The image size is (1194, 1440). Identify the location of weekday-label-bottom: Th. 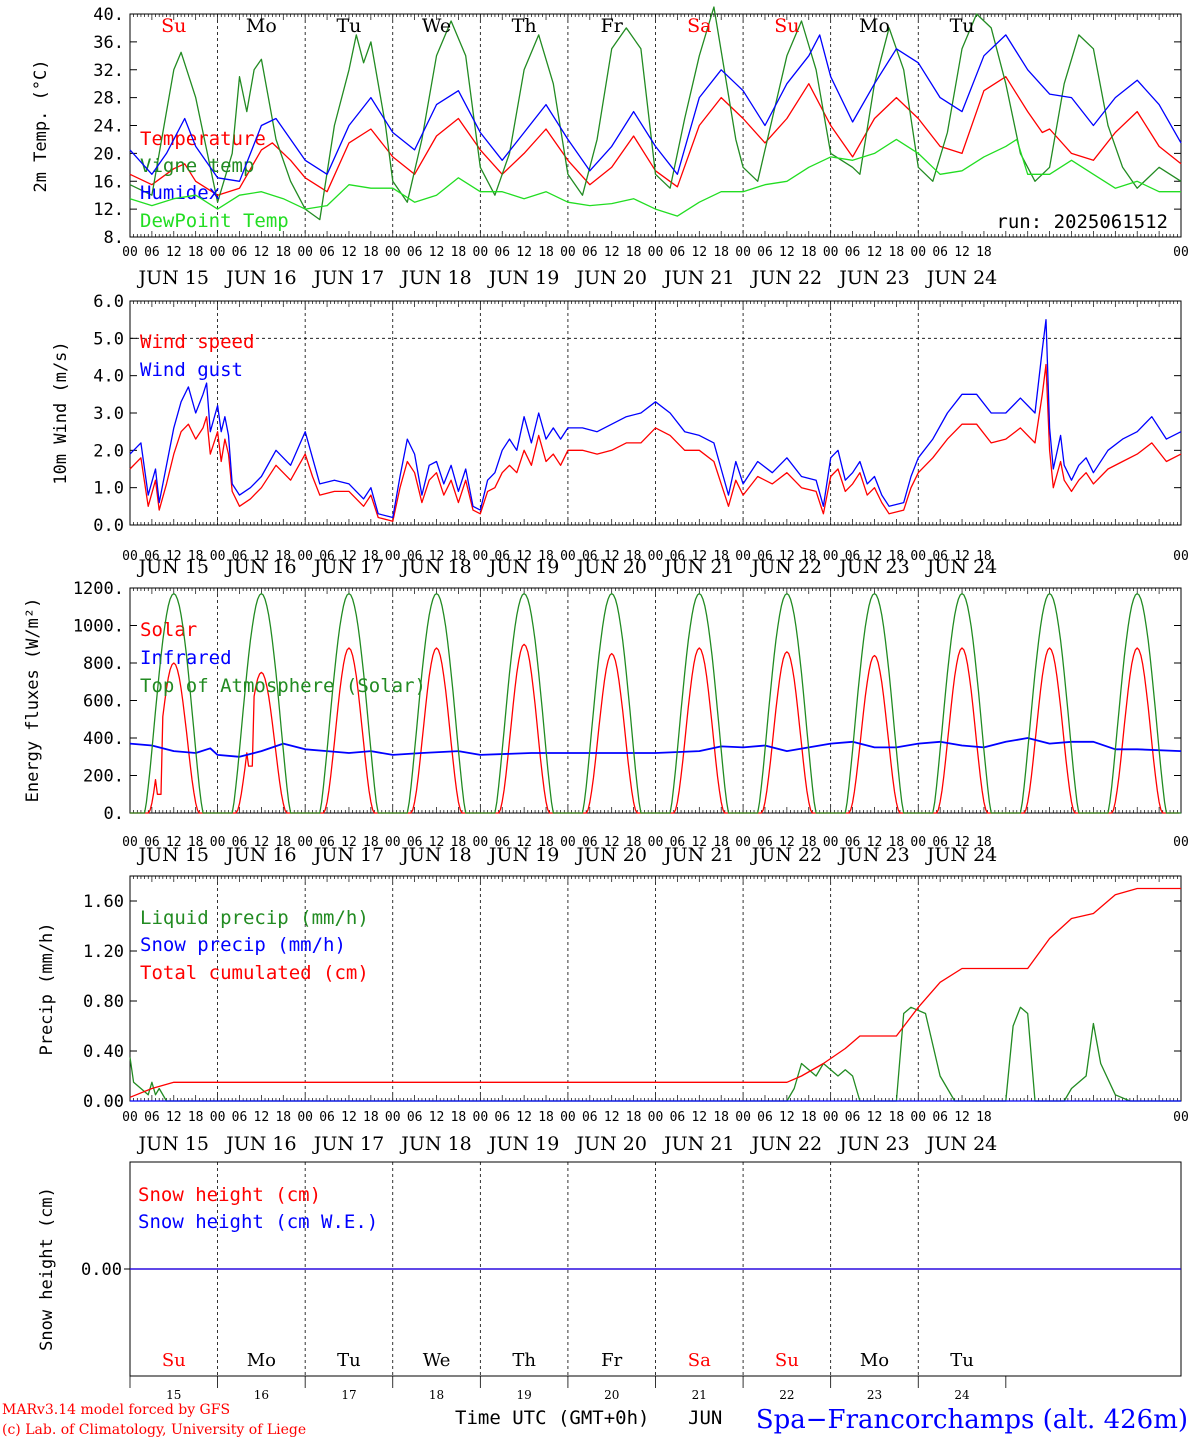
(524, 1360).